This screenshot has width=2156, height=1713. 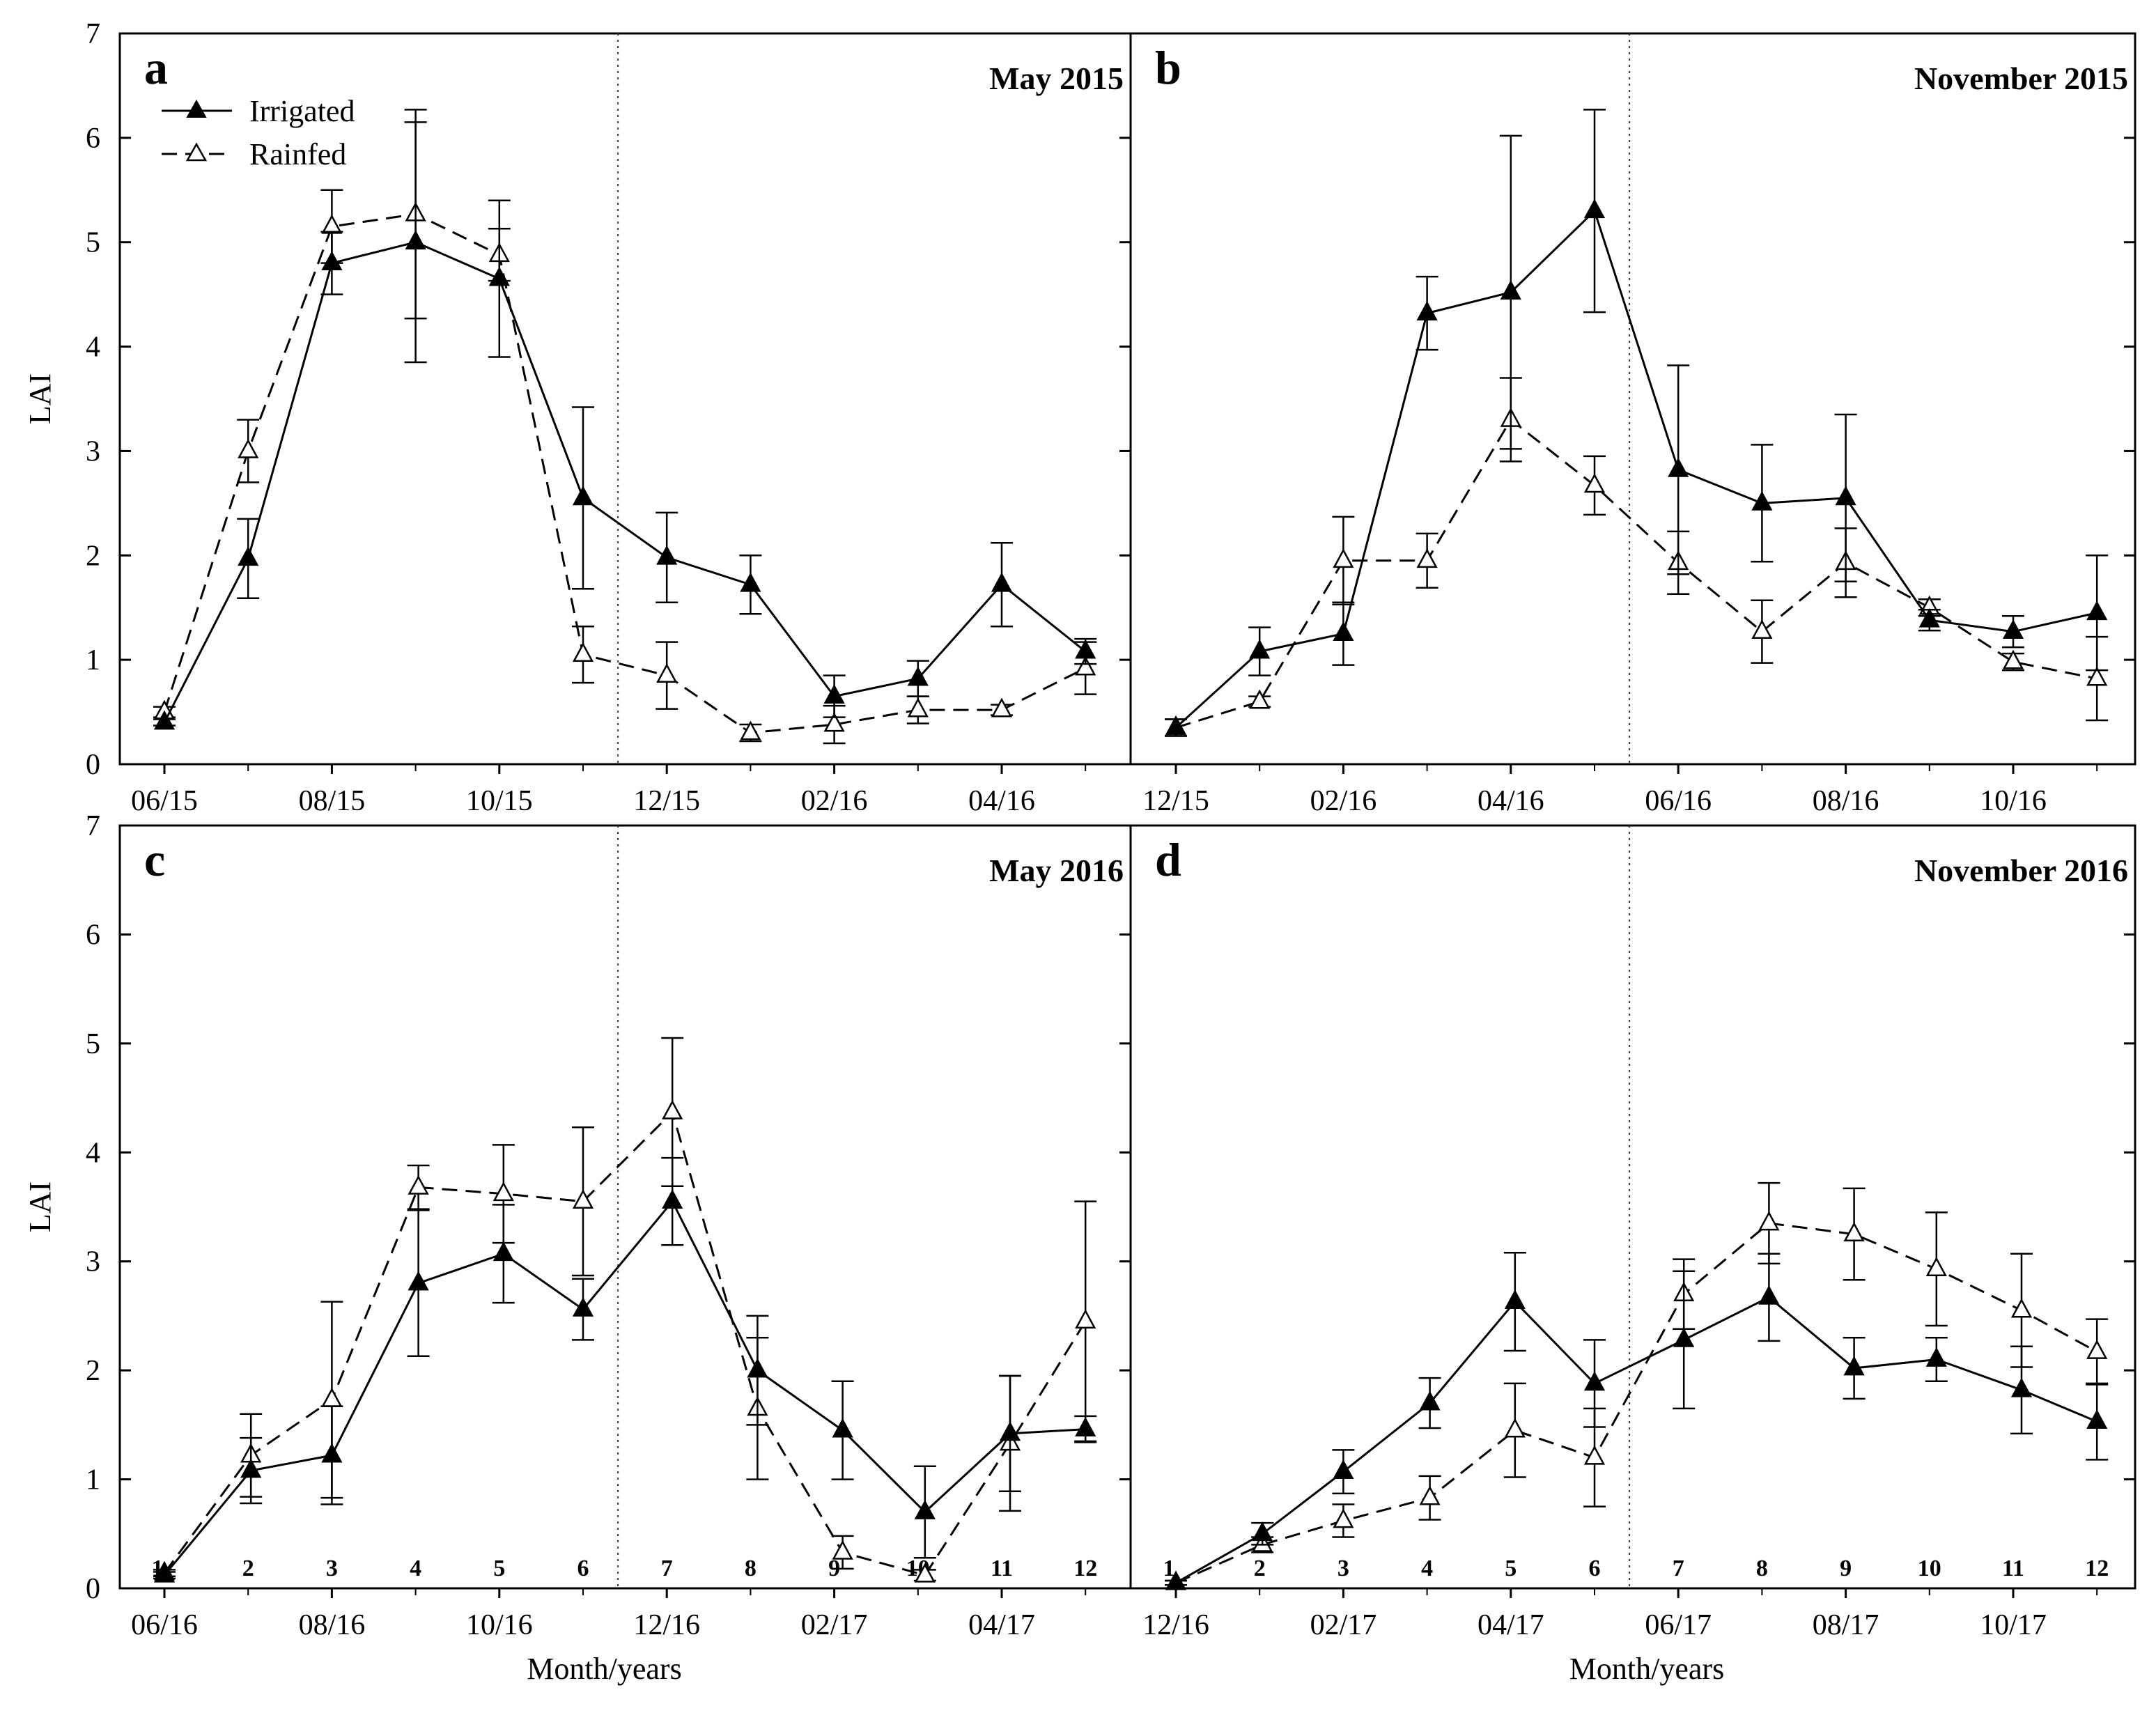 I want to click on month-number: 4, so click(x=415, y=1568).